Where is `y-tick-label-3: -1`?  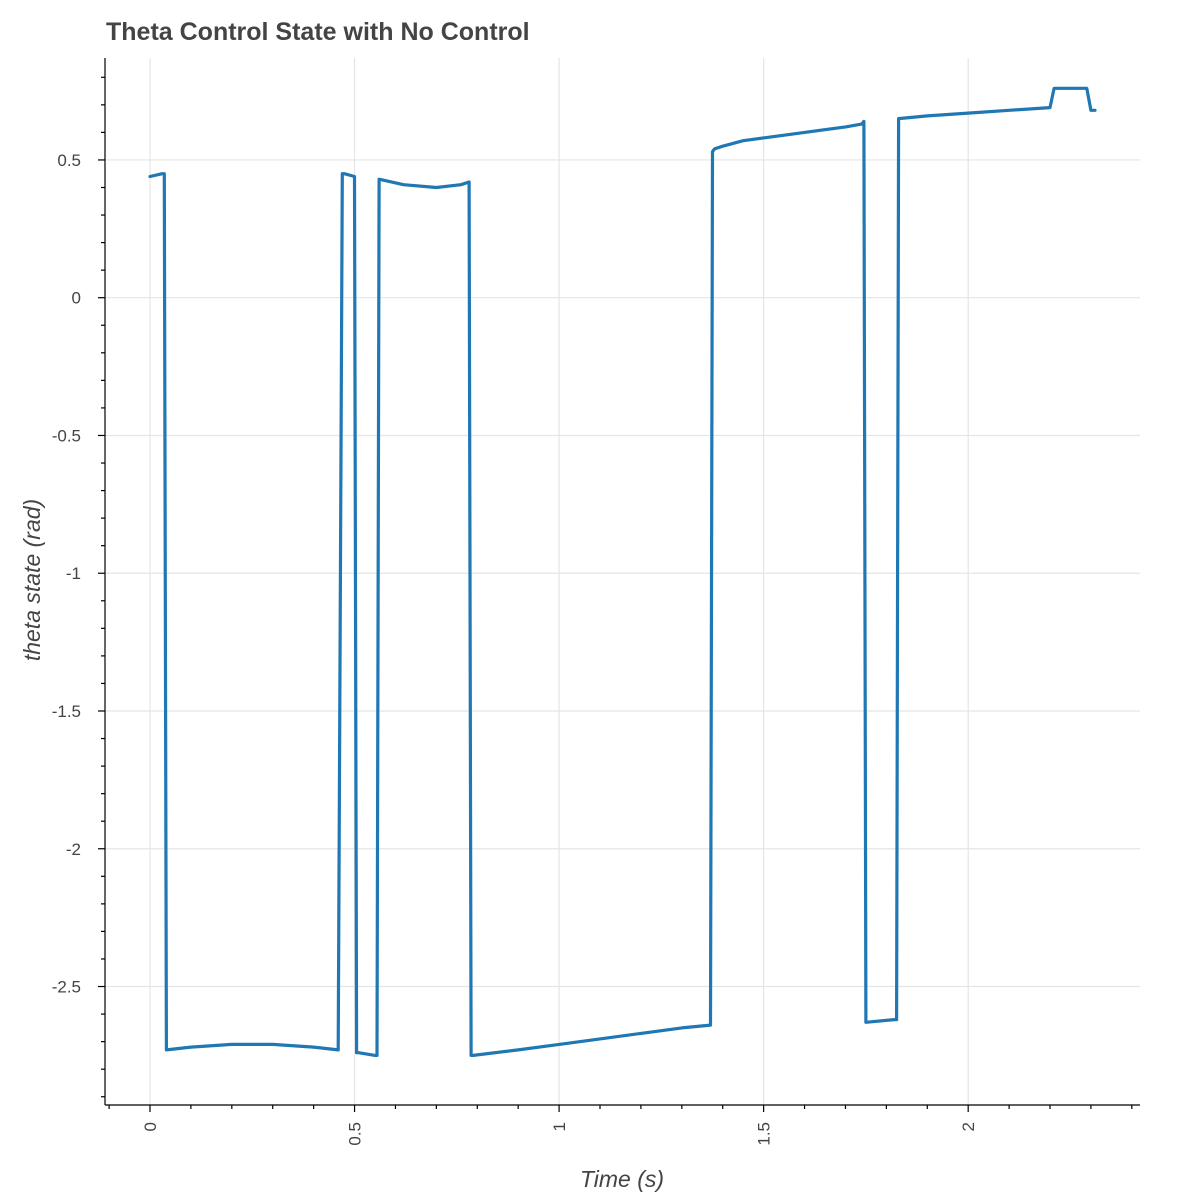 y-tick-label-3: -1 is located at coordinates (73, 573).